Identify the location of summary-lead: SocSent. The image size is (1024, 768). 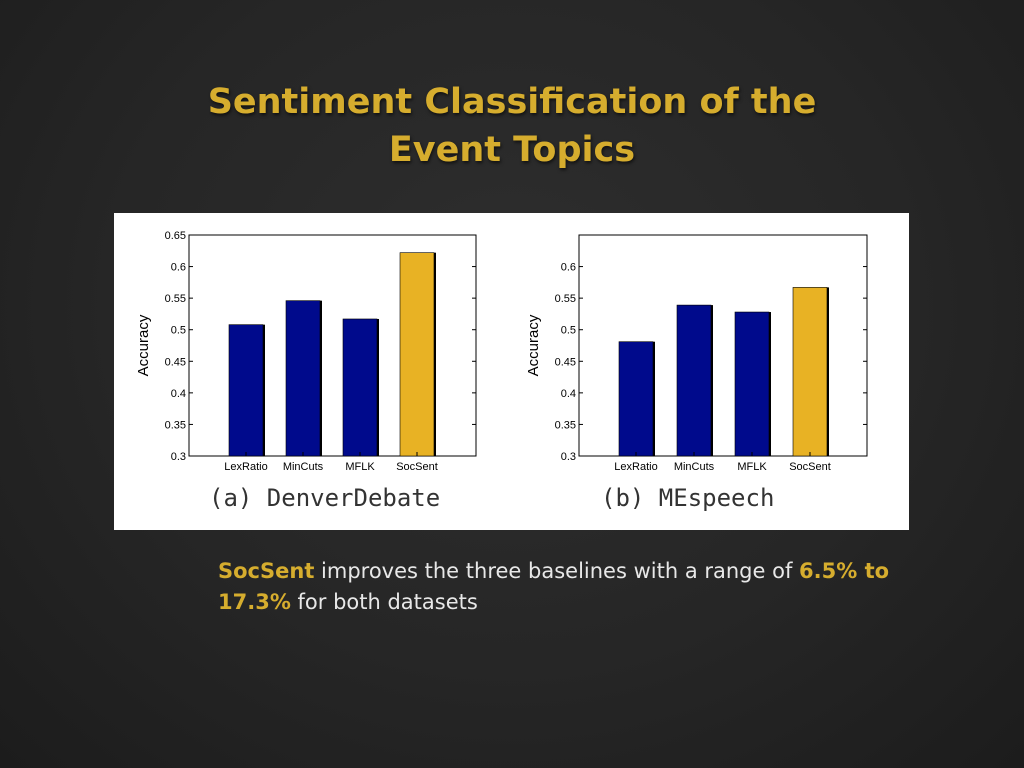
(266, 571).